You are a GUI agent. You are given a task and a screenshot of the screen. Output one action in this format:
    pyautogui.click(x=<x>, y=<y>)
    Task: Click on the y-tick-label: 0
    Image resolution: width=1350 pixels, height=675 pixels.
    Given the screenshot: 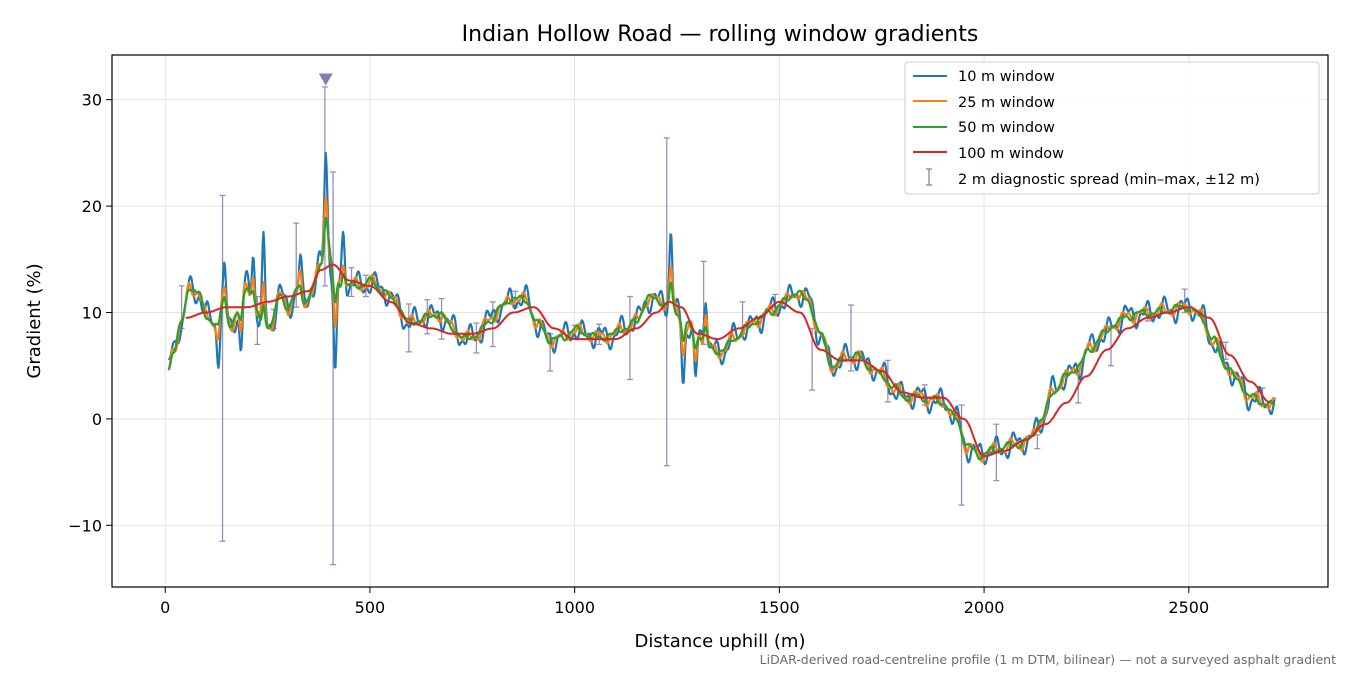 What is the action you would take?
    pyautogui.click(x=97, y=419)
    